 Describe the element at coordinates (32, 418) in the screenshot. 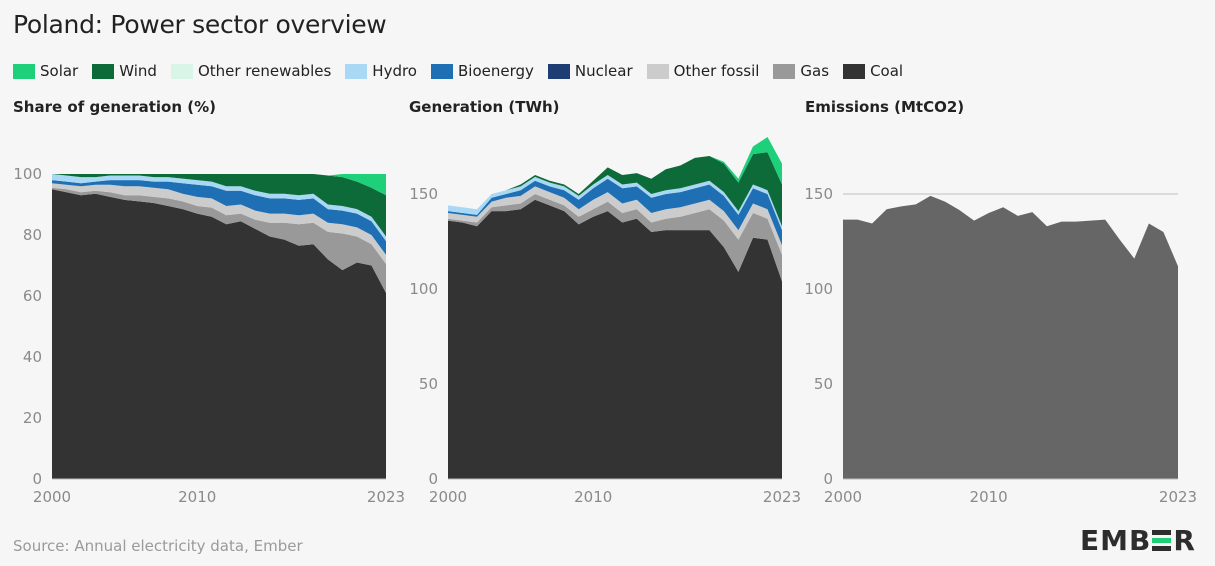

I see `y-tick-label: 20` at that location.